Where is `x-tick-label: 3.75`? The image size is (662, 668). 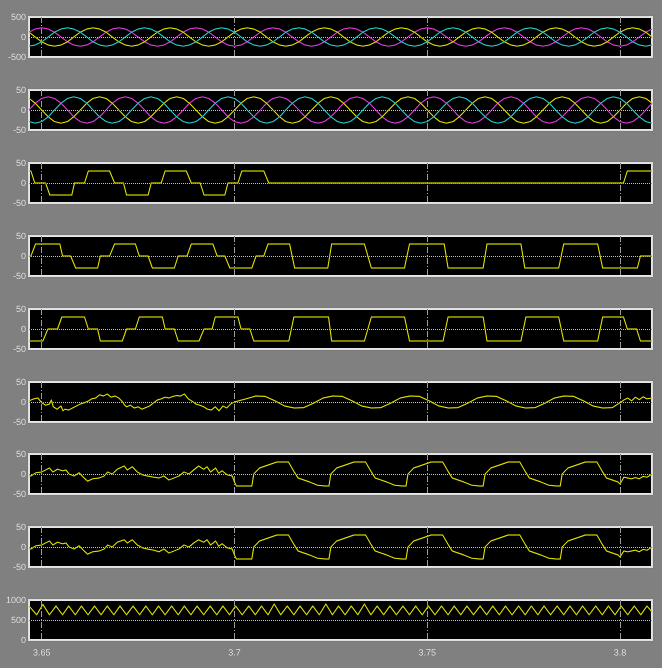 x-tick-label: 3.75 is located at coordinates (427, 653).